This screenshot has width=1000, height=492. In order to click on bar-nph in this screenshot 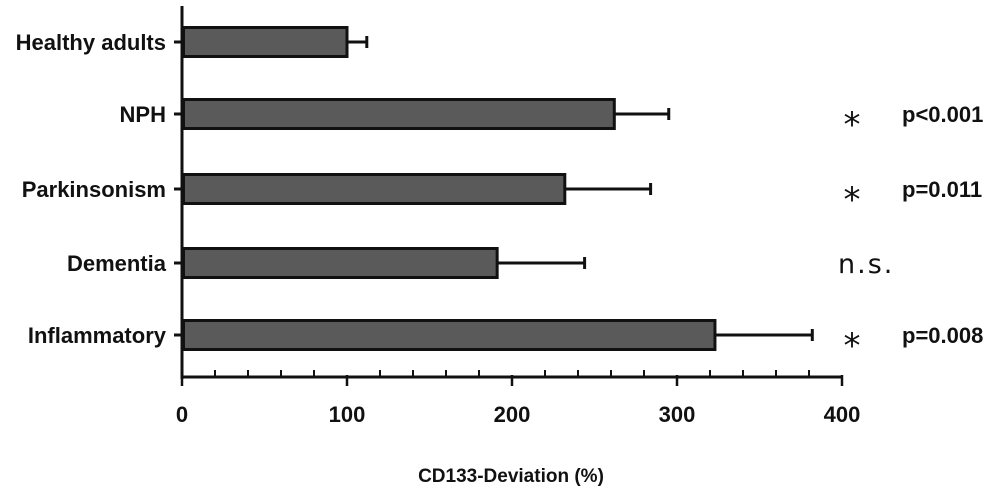, I will do `click(399, 114)`.